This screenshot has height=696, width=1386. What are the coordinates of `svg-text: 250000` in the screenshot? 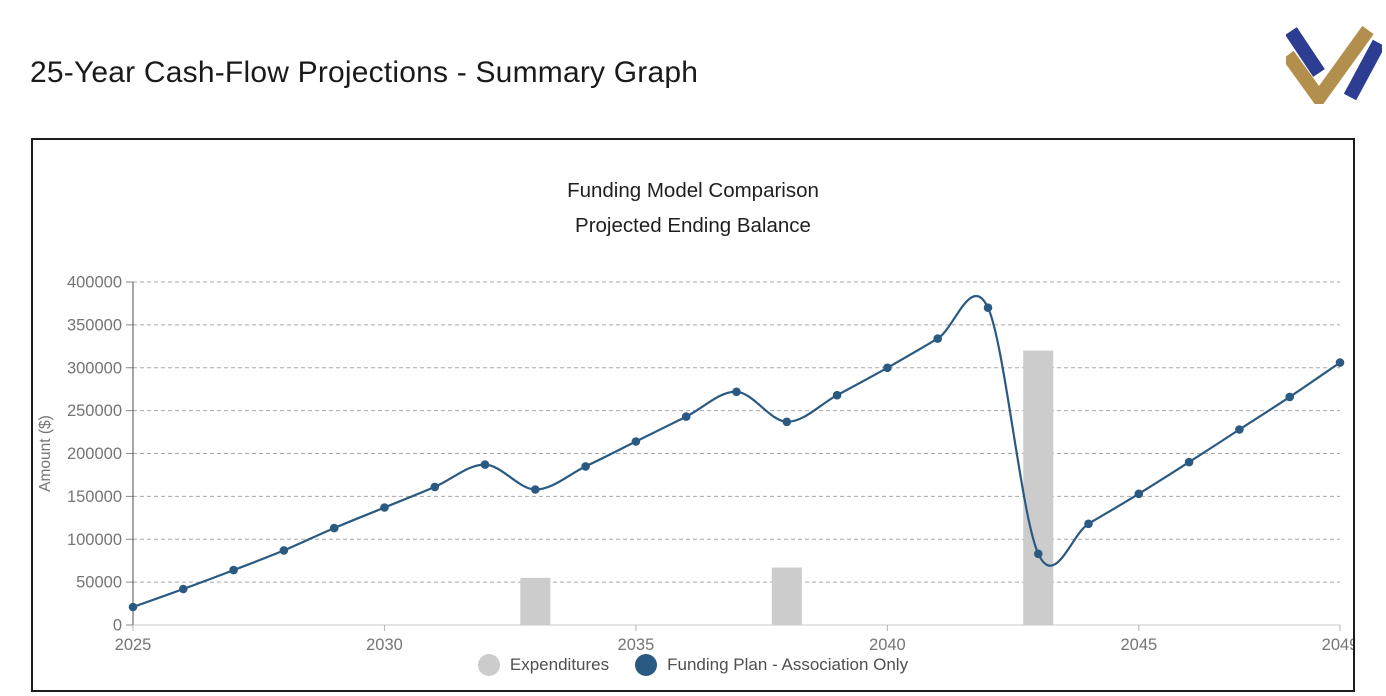 It's located at (94, 411).